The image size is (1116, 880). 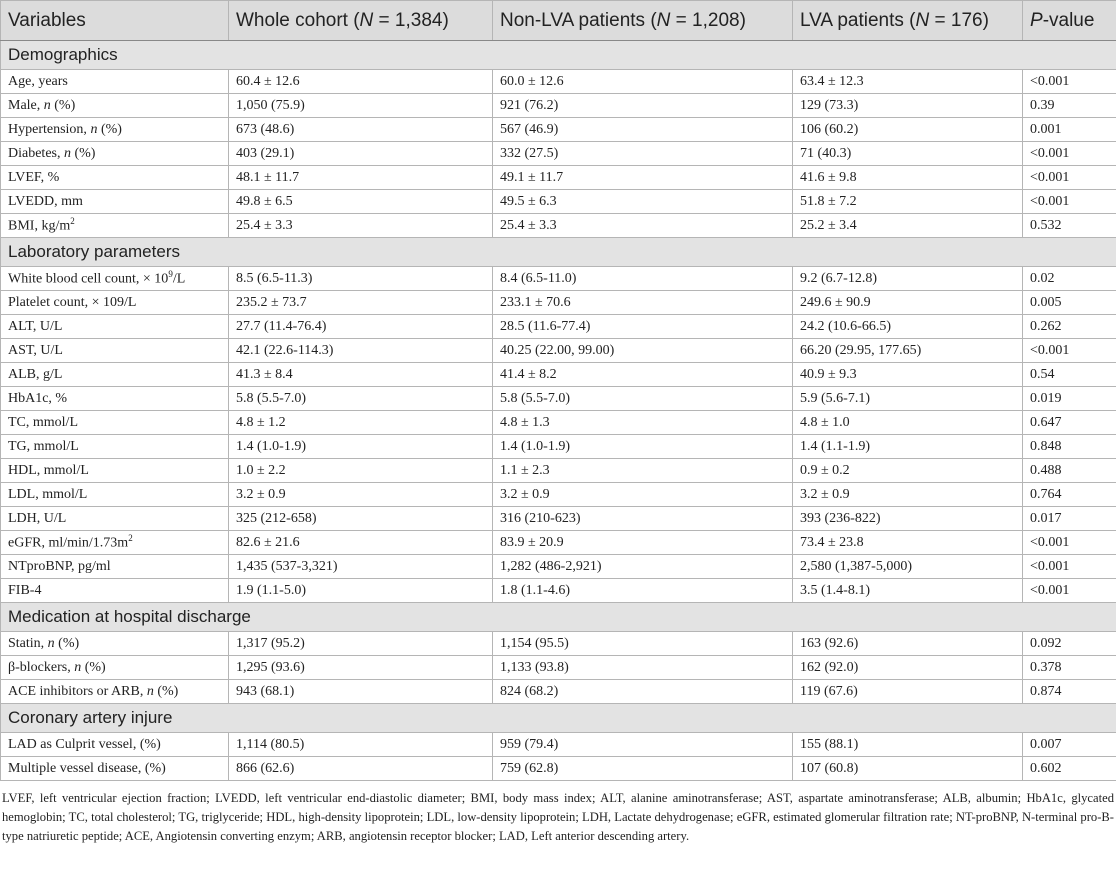 I want to click on value-cell: 28.5 (11.6-77.4), so click(x=642, y=326).